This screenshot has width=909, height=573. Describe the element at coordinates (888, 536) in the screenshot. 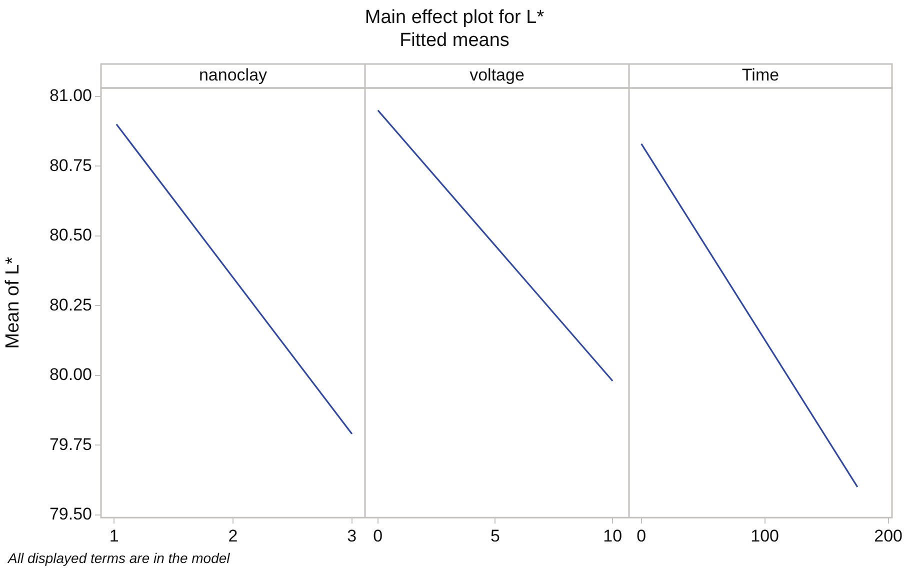

I see `x-tick-label: 200` at that location.